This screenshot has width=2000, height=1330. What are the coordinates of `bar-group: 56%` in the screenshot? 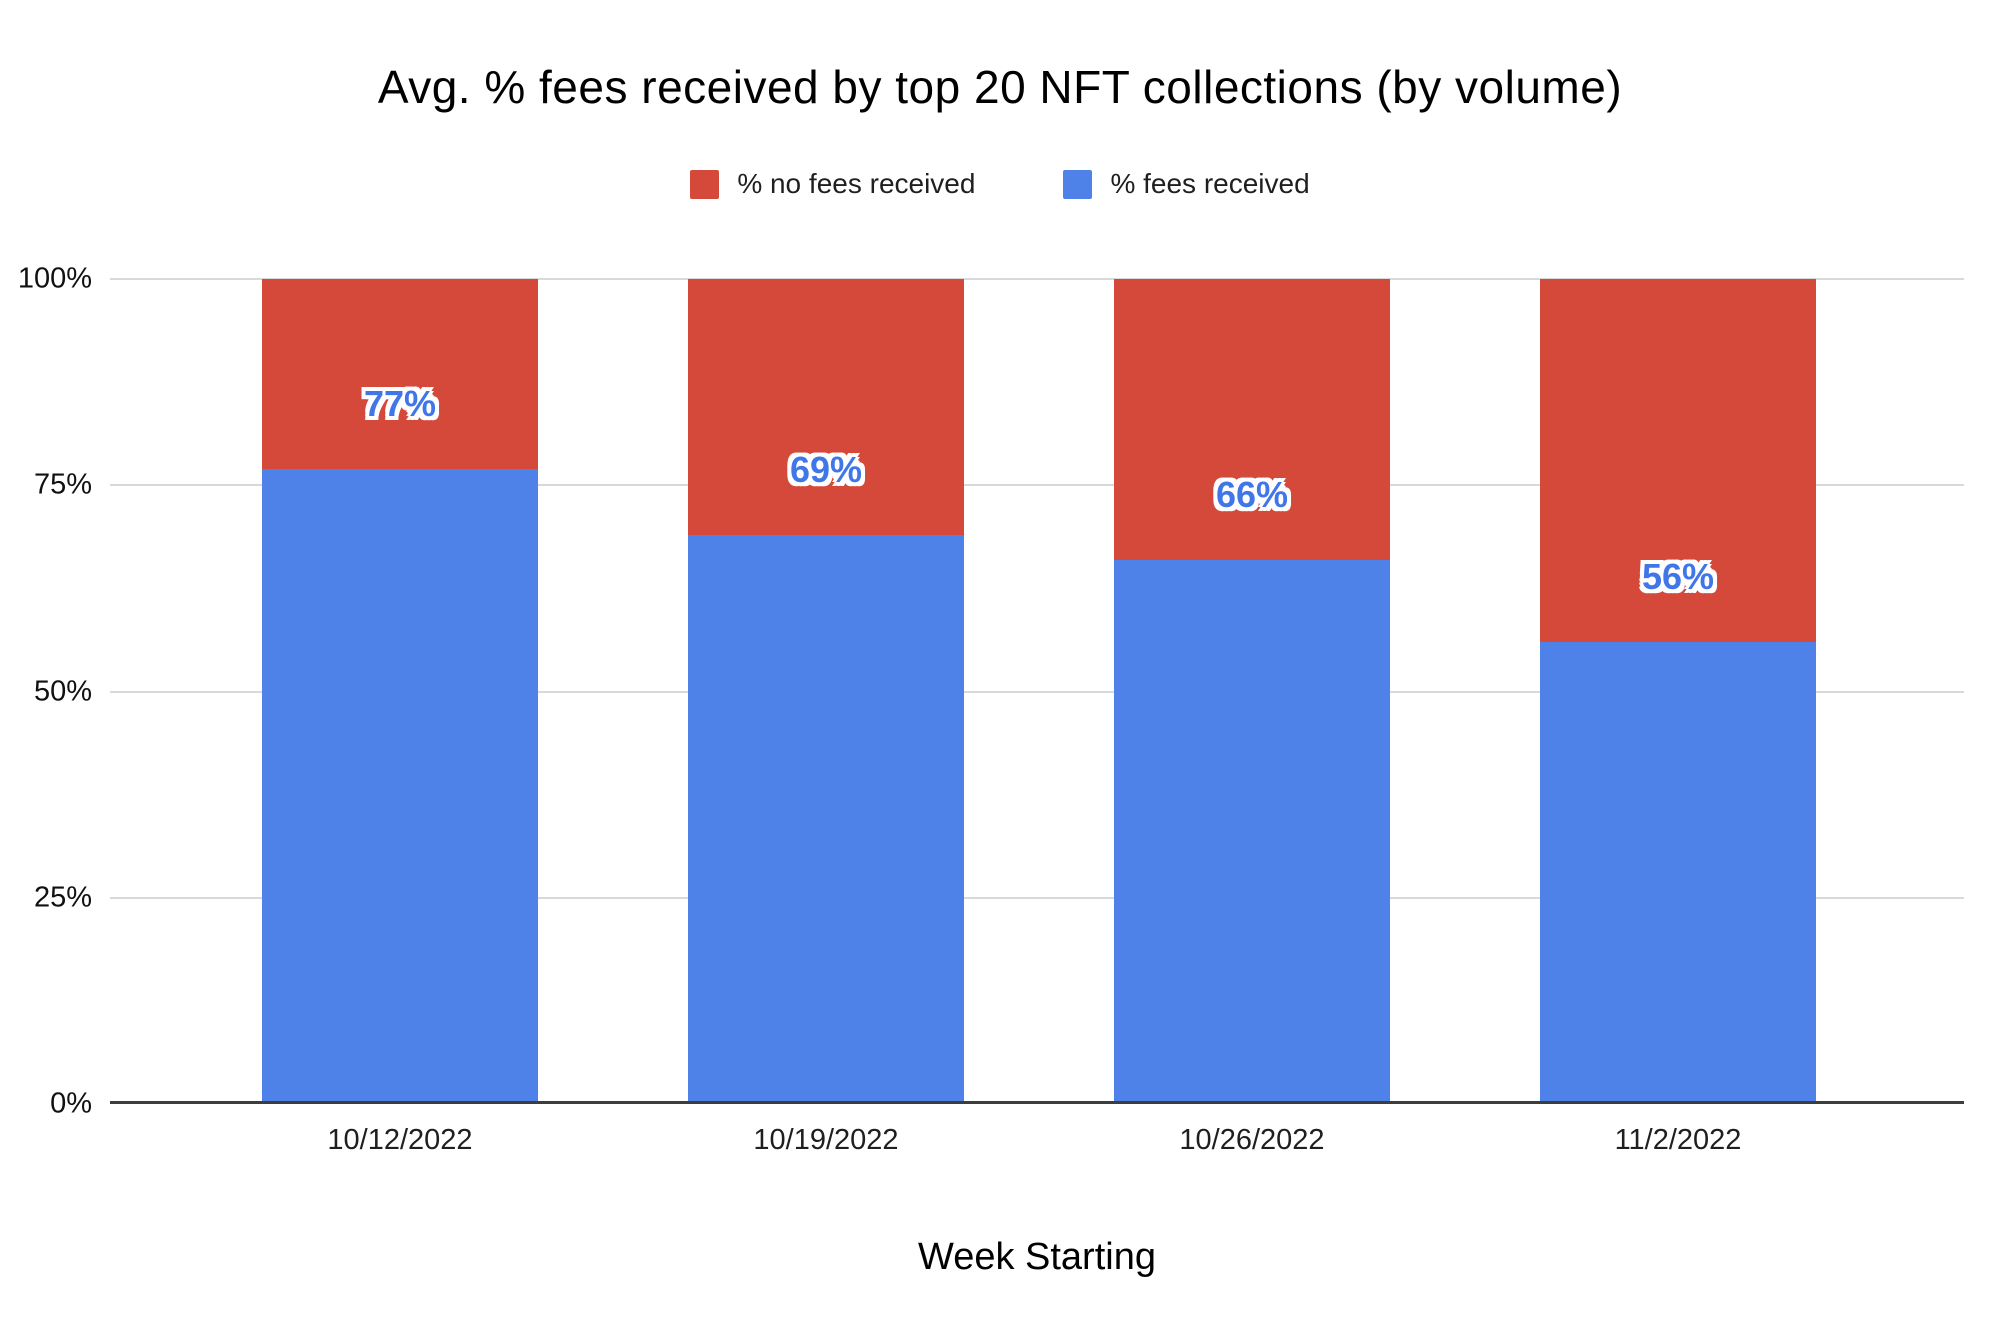 It's located at (1678, 691).